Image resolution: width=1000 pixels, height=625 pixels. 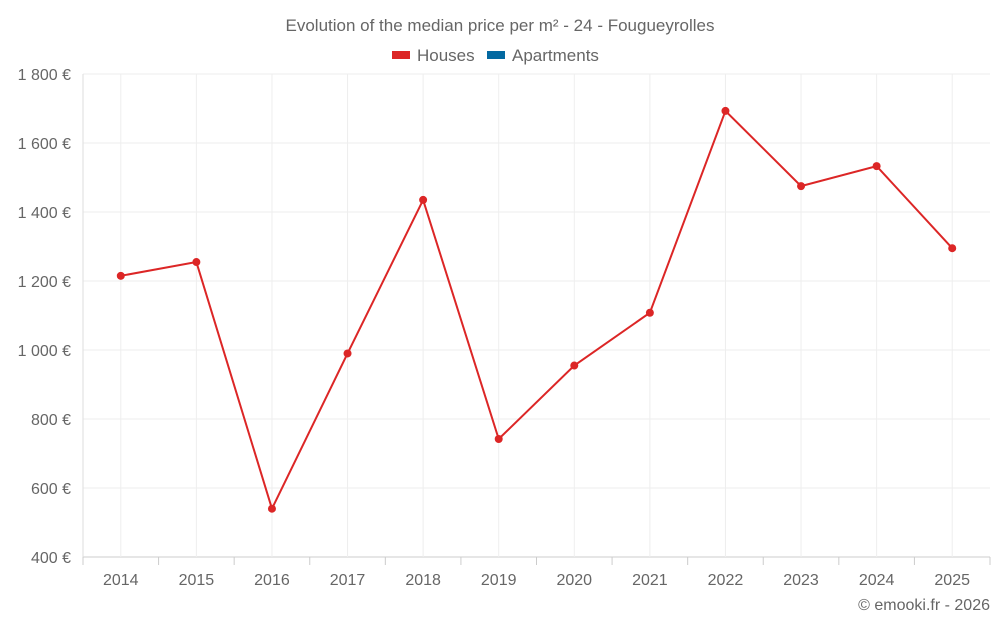 I want to click on legend-swatch-apartments, so click(x=496, y=55).